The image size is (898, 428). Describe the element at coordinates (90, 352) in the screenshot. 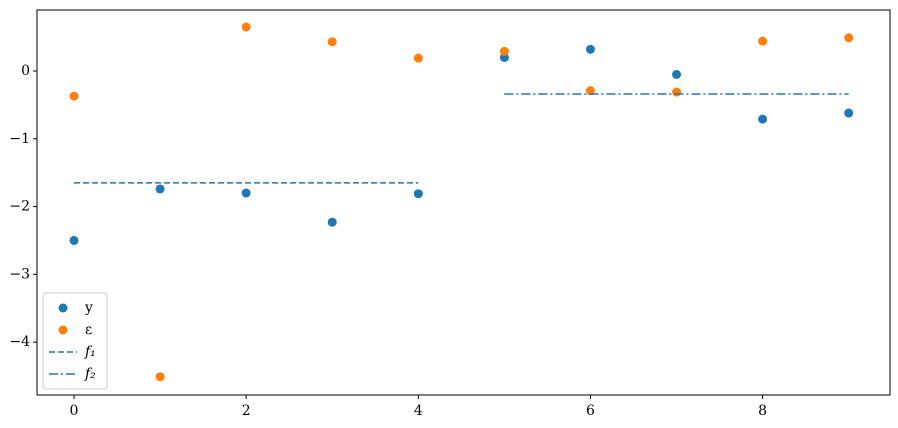

I see `legend-label: f₁` at that location.